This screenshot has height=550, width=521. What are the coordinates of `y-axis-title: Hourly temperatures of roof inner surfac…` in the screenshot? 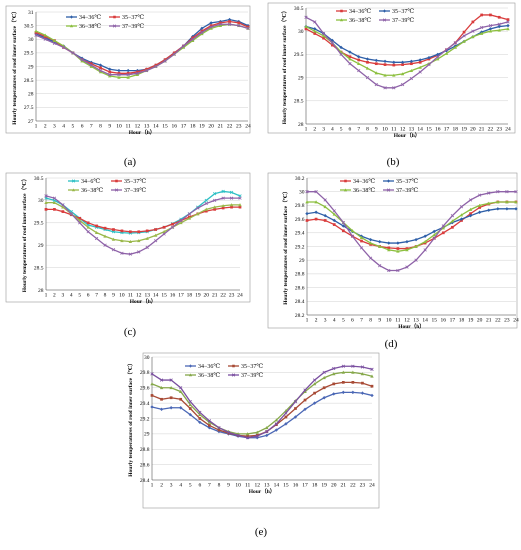 It's located at (24, 234).